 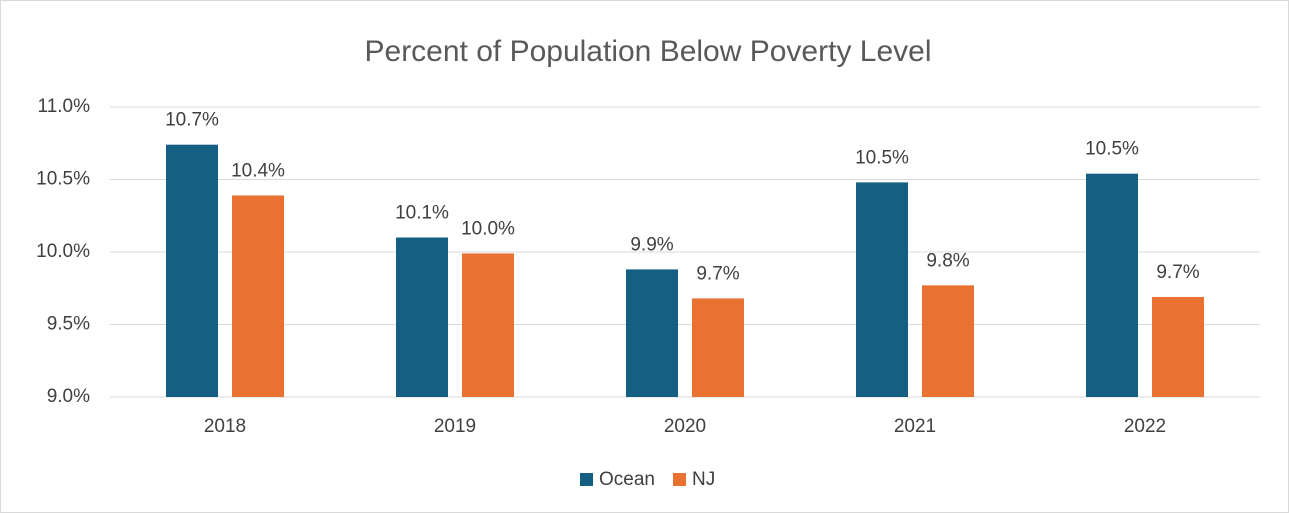 I want to click on y-tick-label: 10.0%, so click(x=63, y=251).